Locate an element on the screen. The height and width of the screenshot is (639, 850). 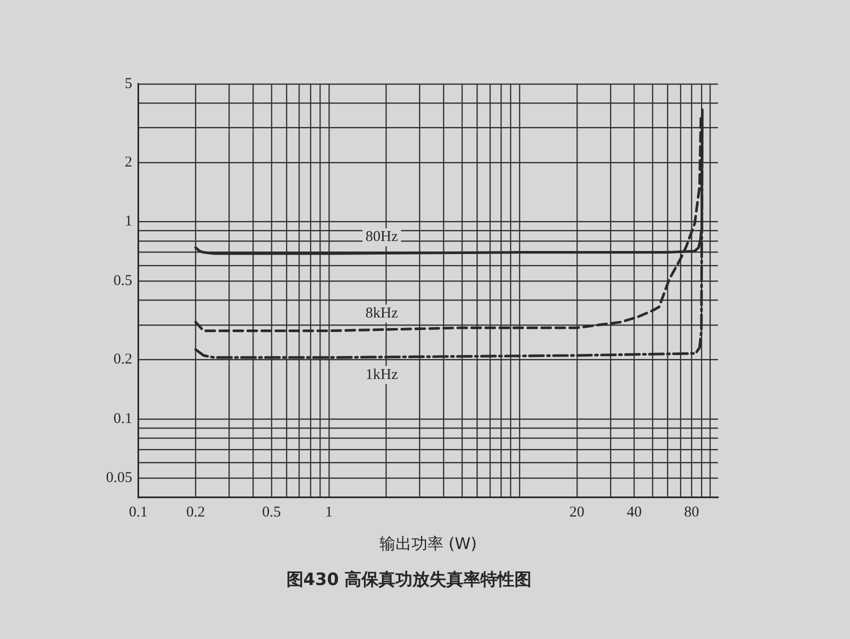
series-label: 8kHz is located at coordinates (381, 314).